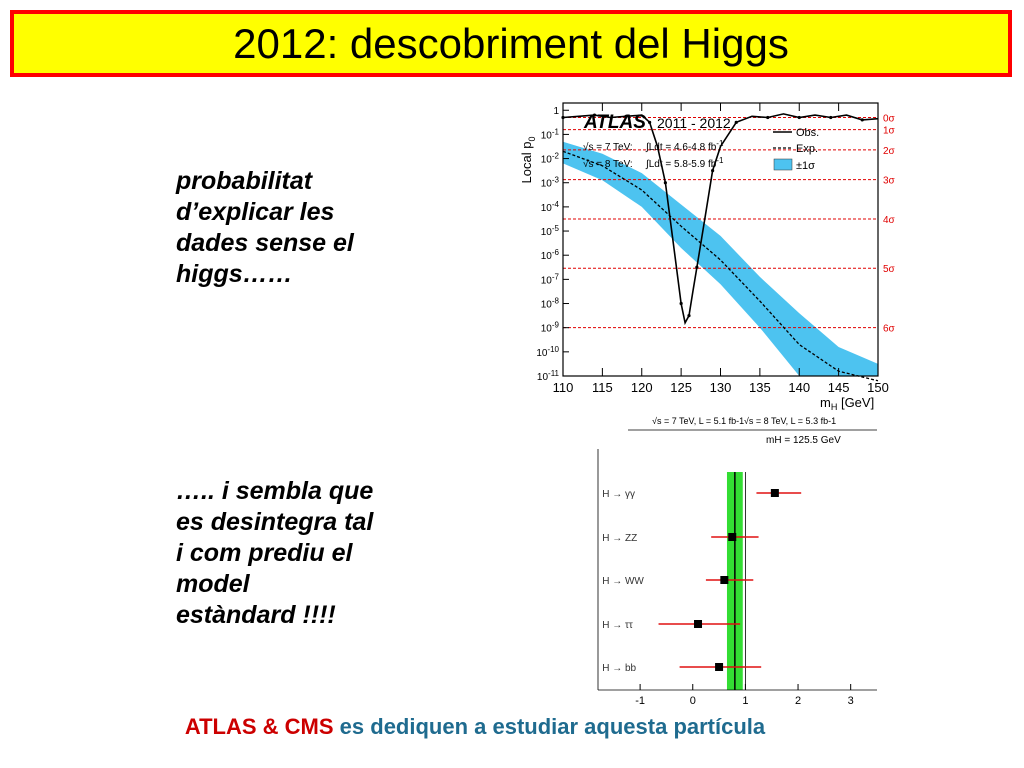 The width and height of the screenshot is (1024, 768). I want to click on text-line: estàndard !!!!, so click(256, 615).